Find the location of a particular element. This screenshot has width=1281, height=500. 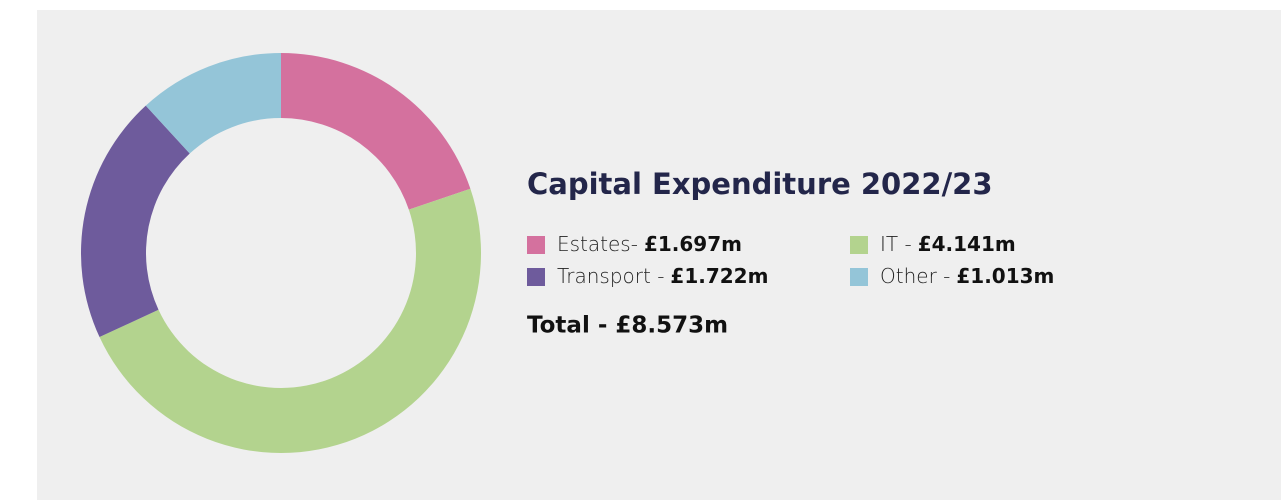

legend-label: Estates- £1.697m is located at coordinates (649, 244).